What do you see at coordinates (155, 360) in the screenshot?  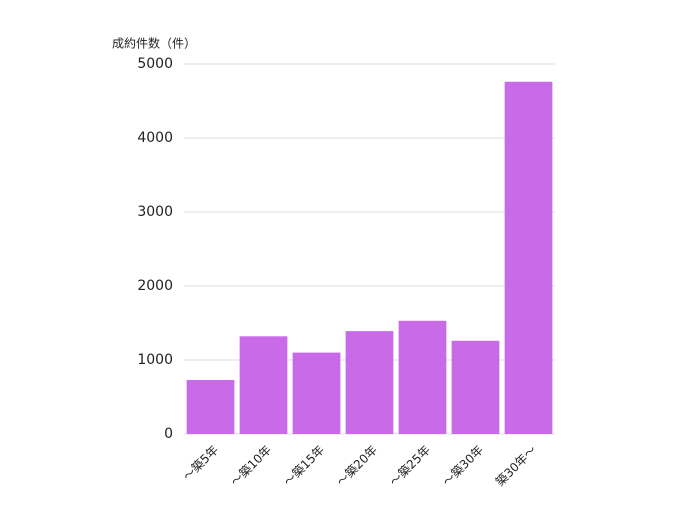 I see `y-tick-label: 1000` at bounding box center [155, 360].